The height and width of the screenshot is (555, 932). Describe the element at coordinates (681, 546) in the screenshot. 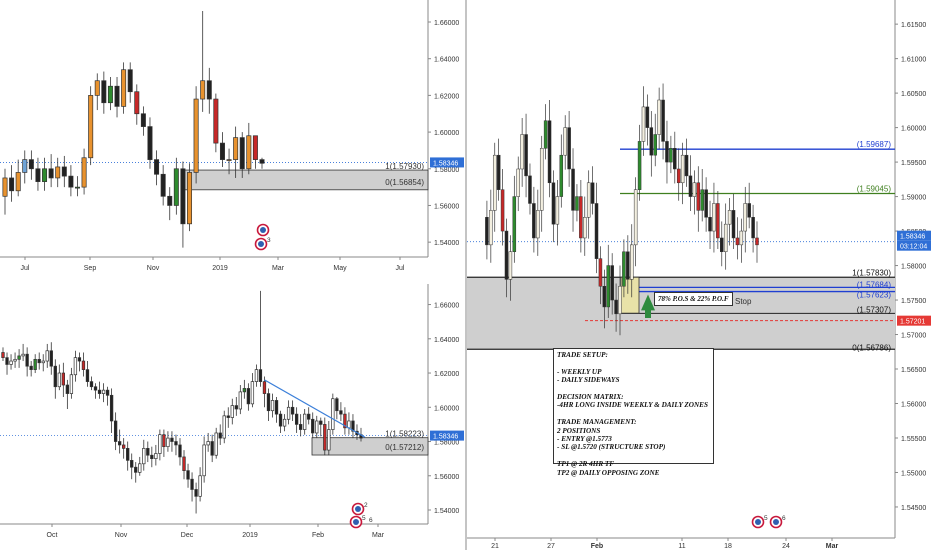

I see `x-tick-label: 11` at that location.